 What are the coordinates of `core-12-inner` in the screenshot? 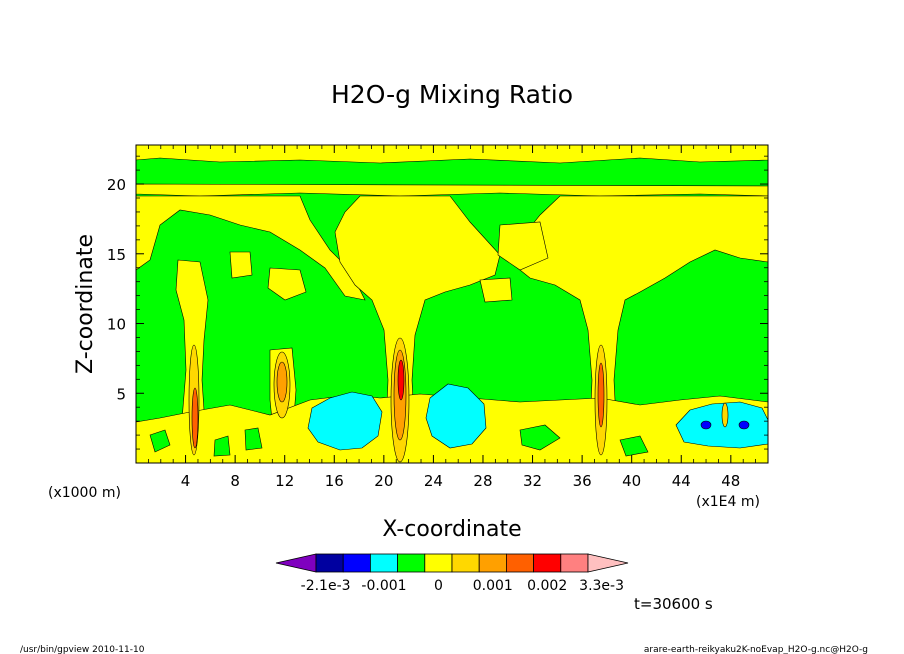 It's located at (282, 382).